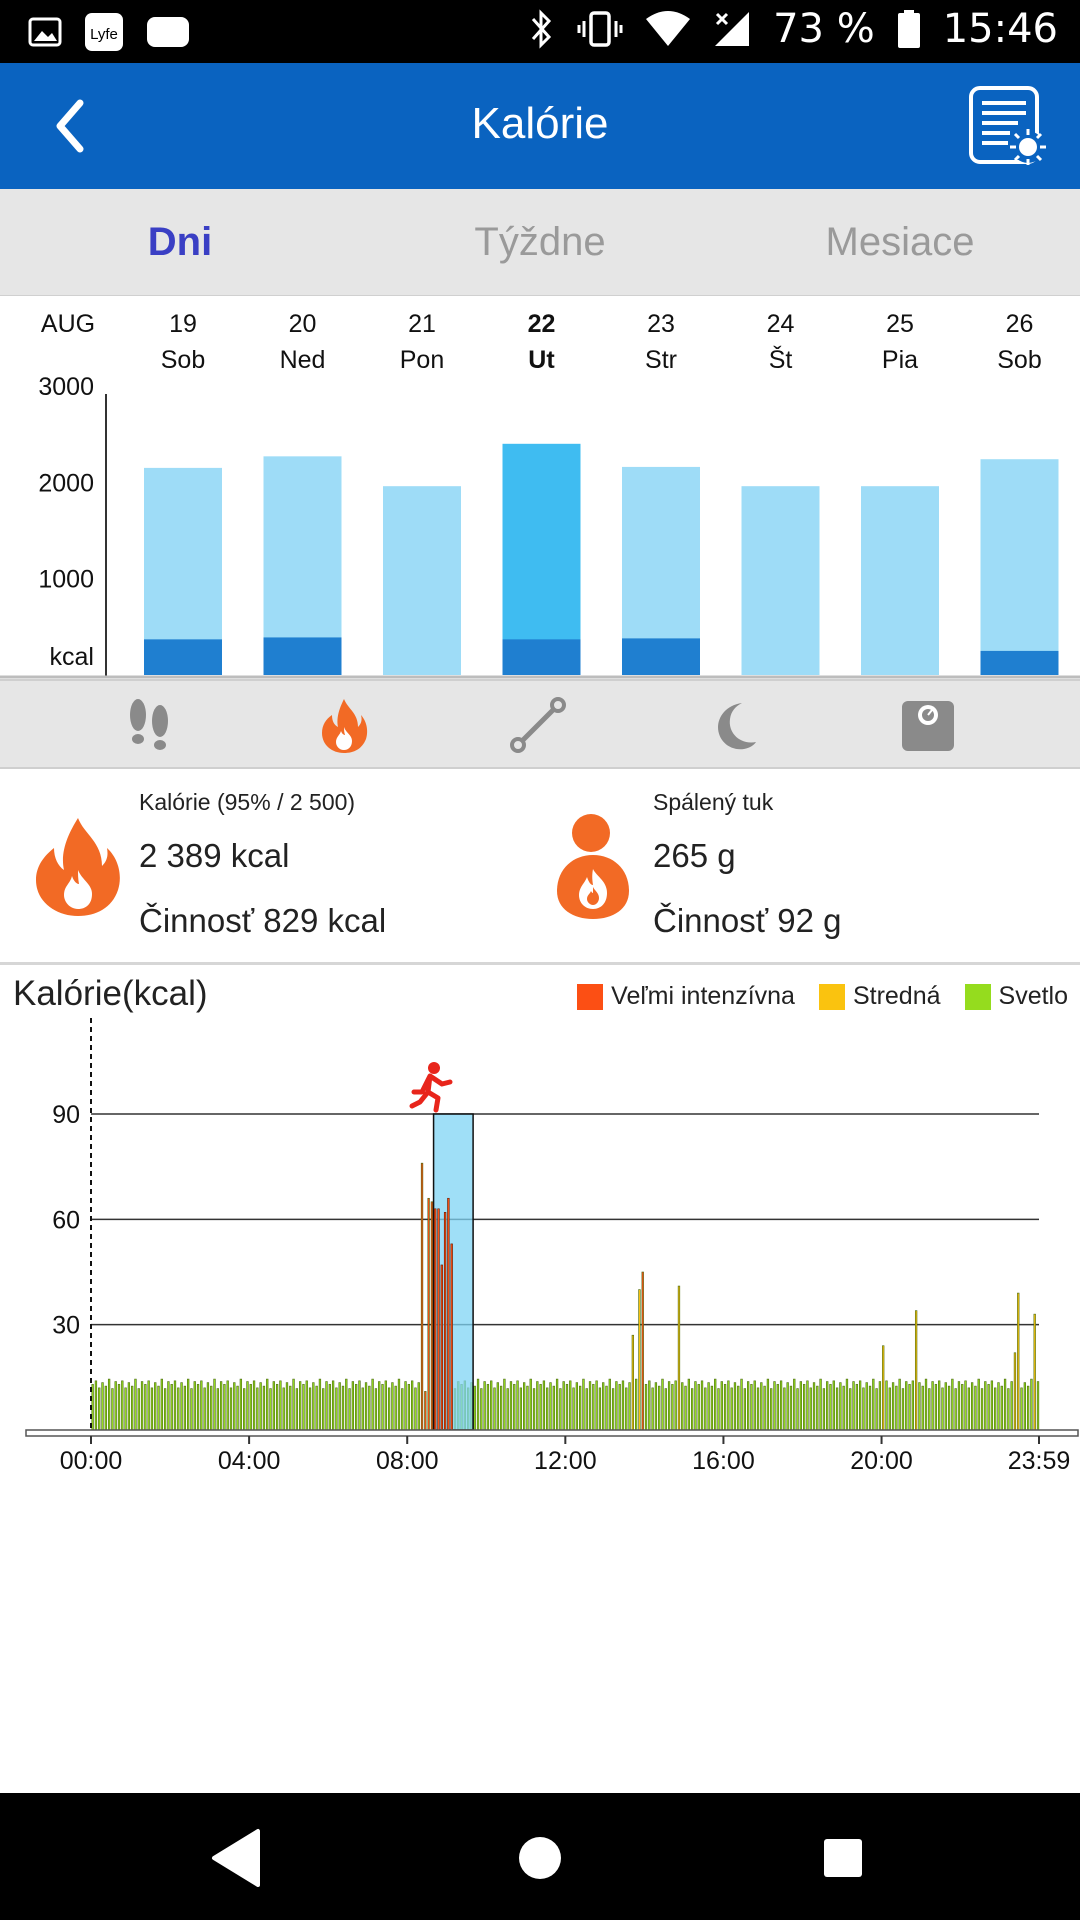 The height and width of the screenshot is (1920, 1080). Describe the element at coordinates (104, 32) in the screenshot. I see `lyfe-app-icon: Lyfe` at that location.